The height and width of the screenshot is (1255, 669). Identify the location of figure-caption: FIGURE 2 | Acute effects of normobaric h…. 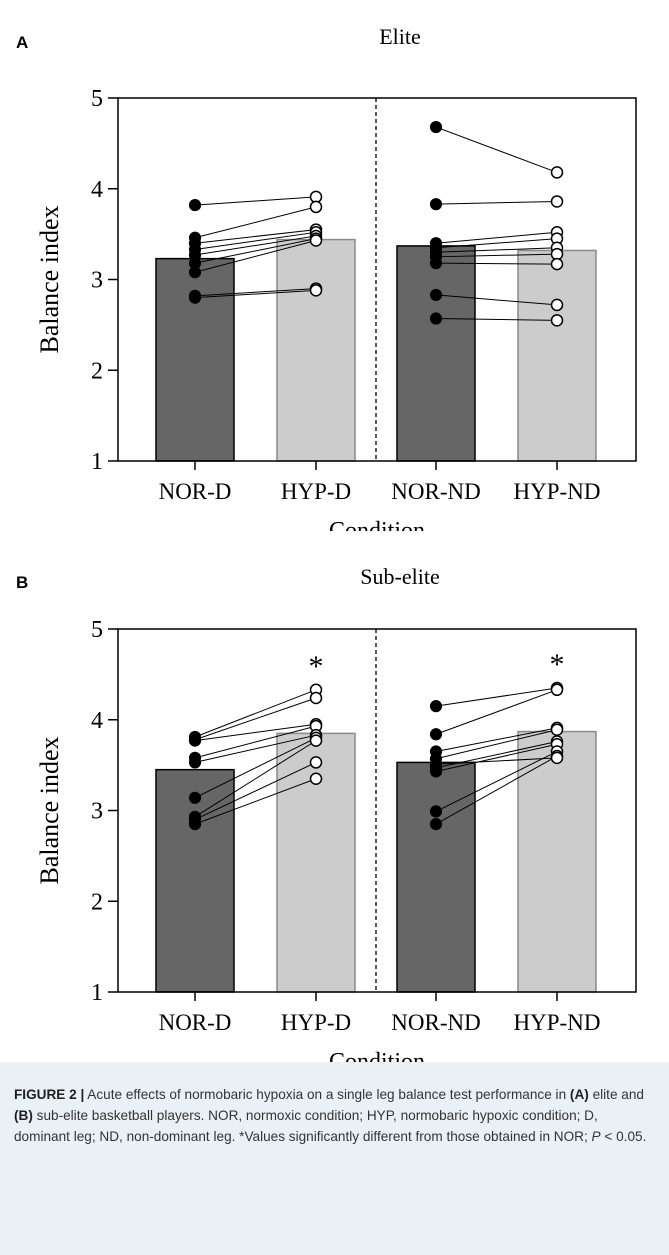
(334, 1115).